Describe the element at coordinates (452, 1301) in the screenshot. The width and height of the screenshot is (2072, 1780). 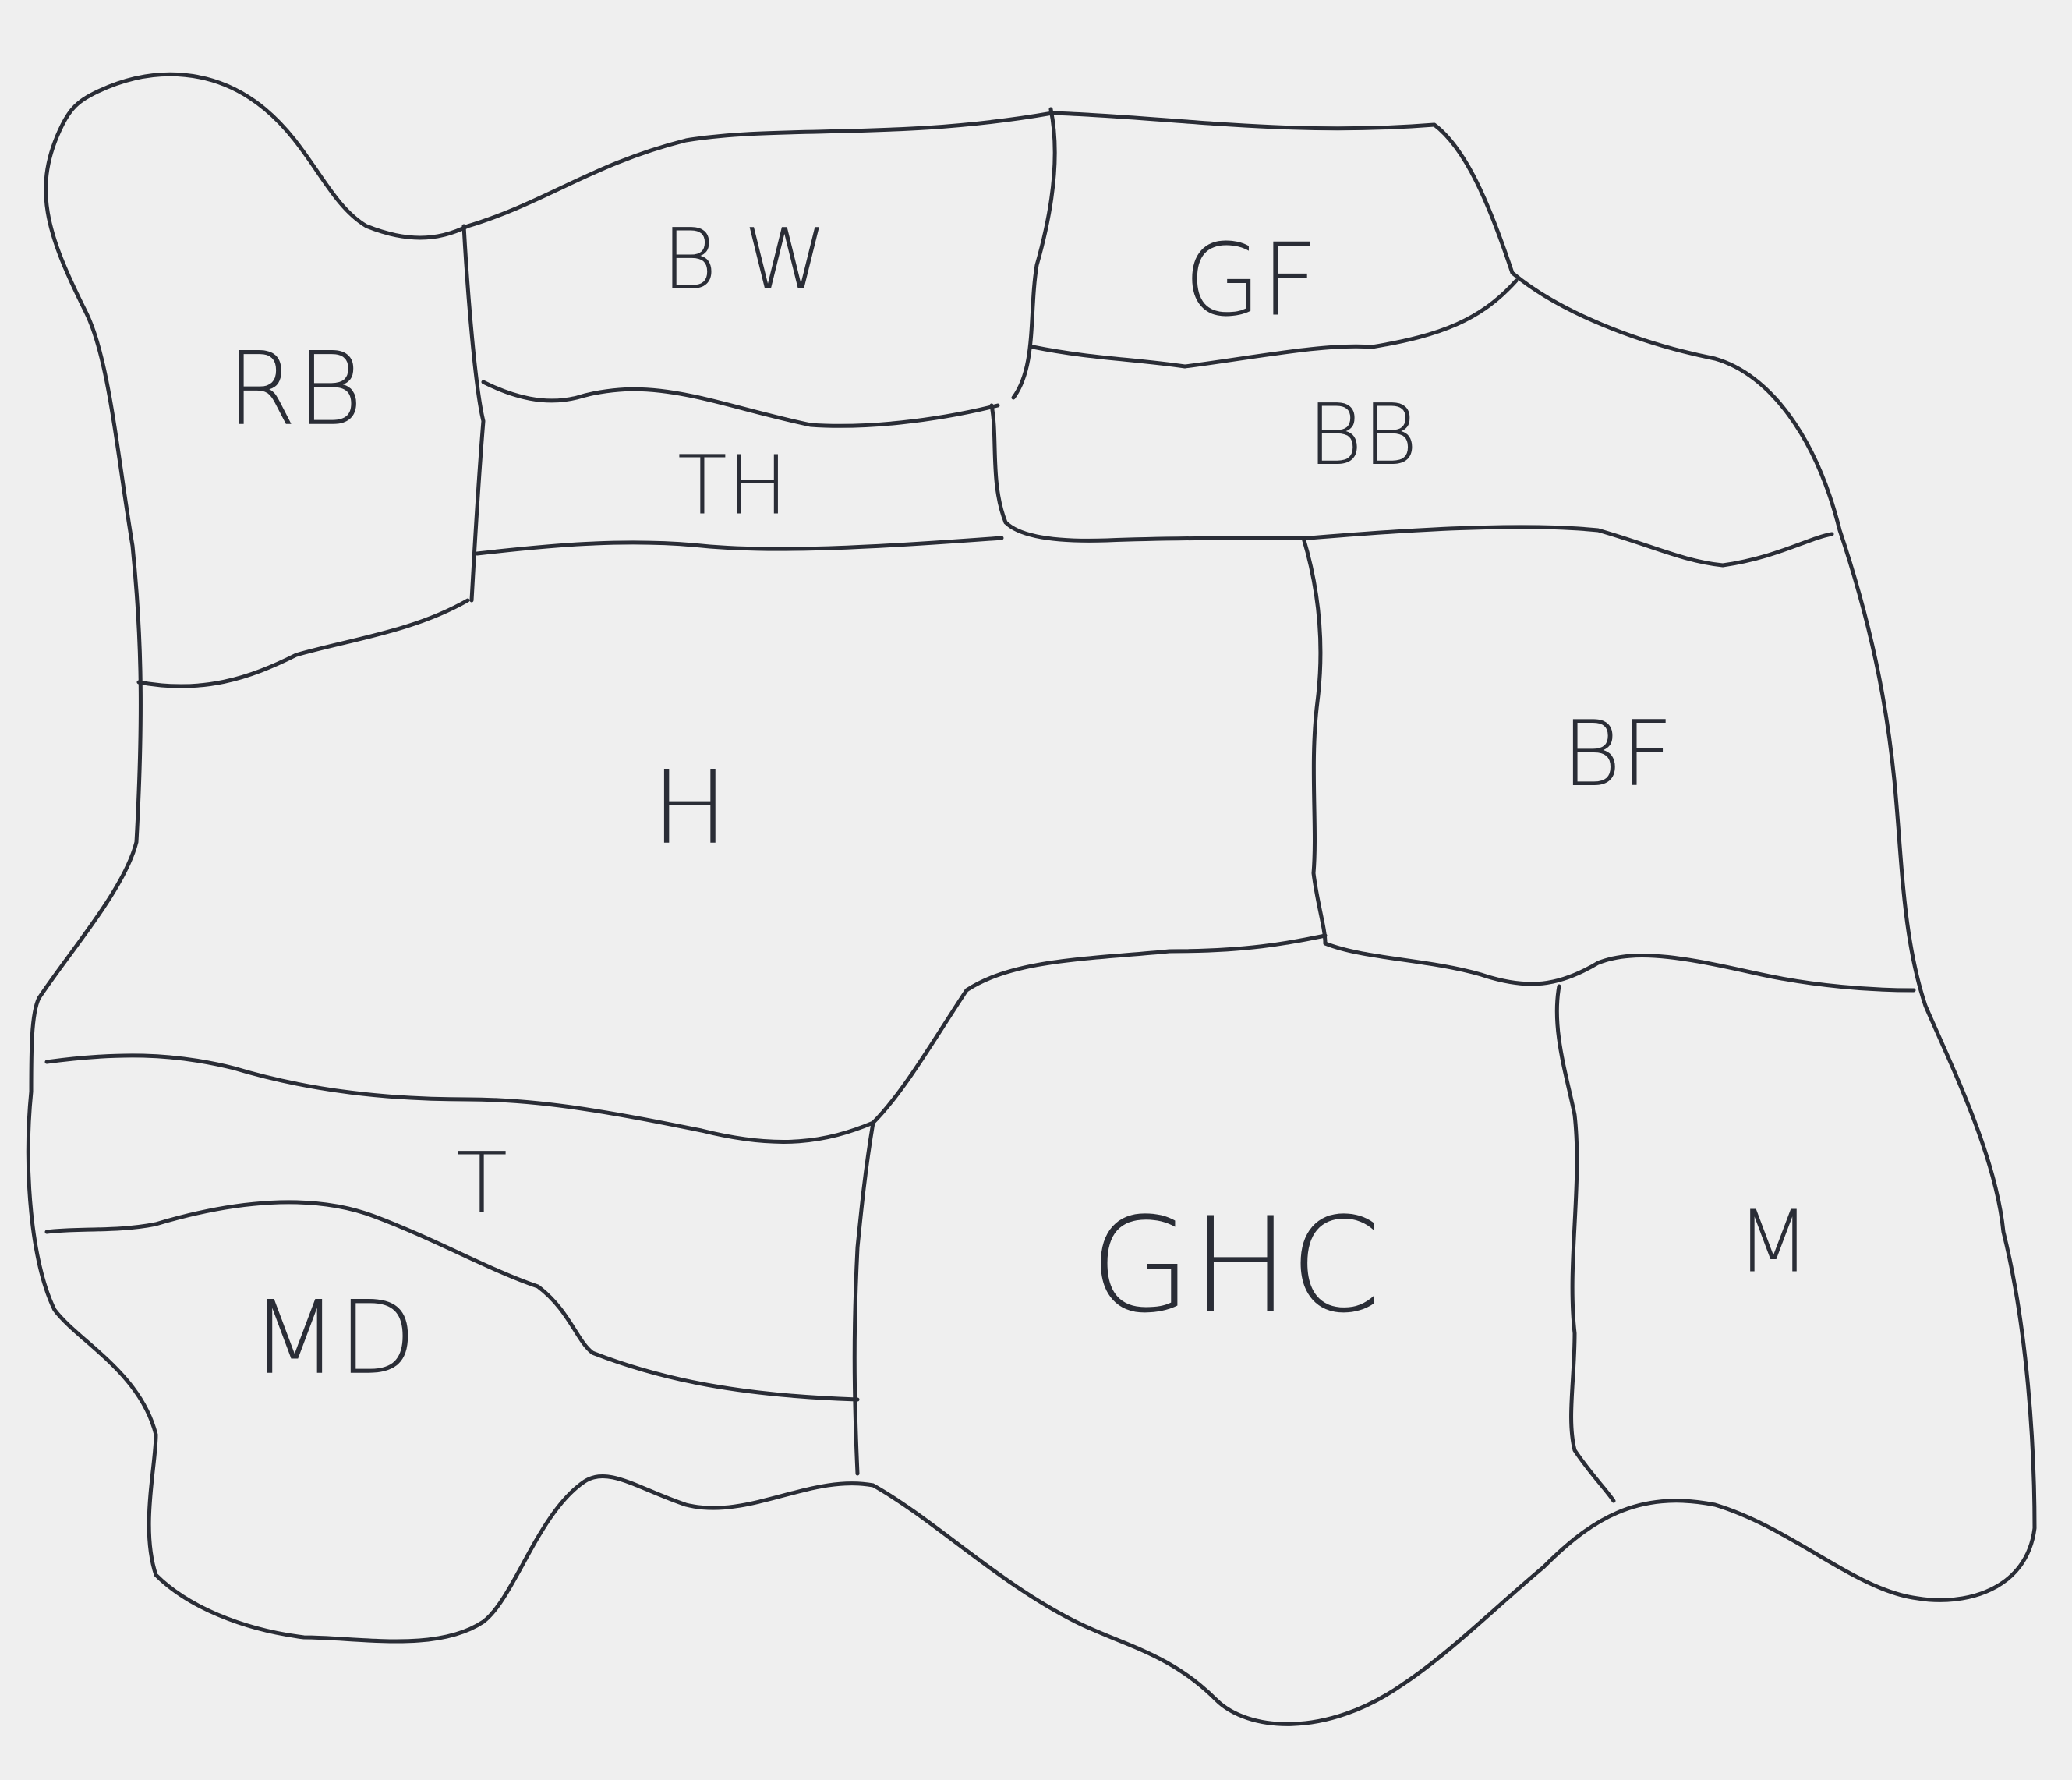
I see `border-t-md` at that location.